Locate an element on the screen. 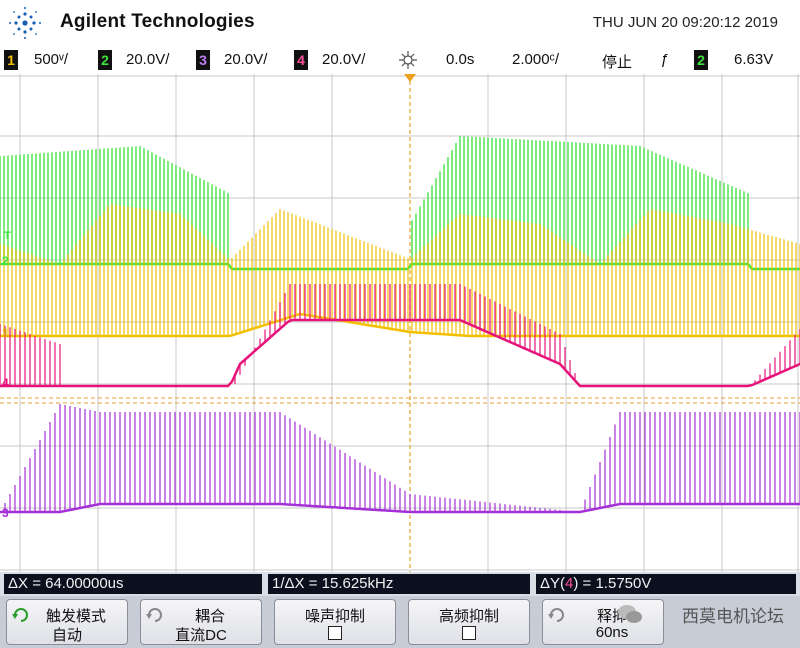  softkey-hf-reject: 高频抑制 is located at coordinates (469, 622).